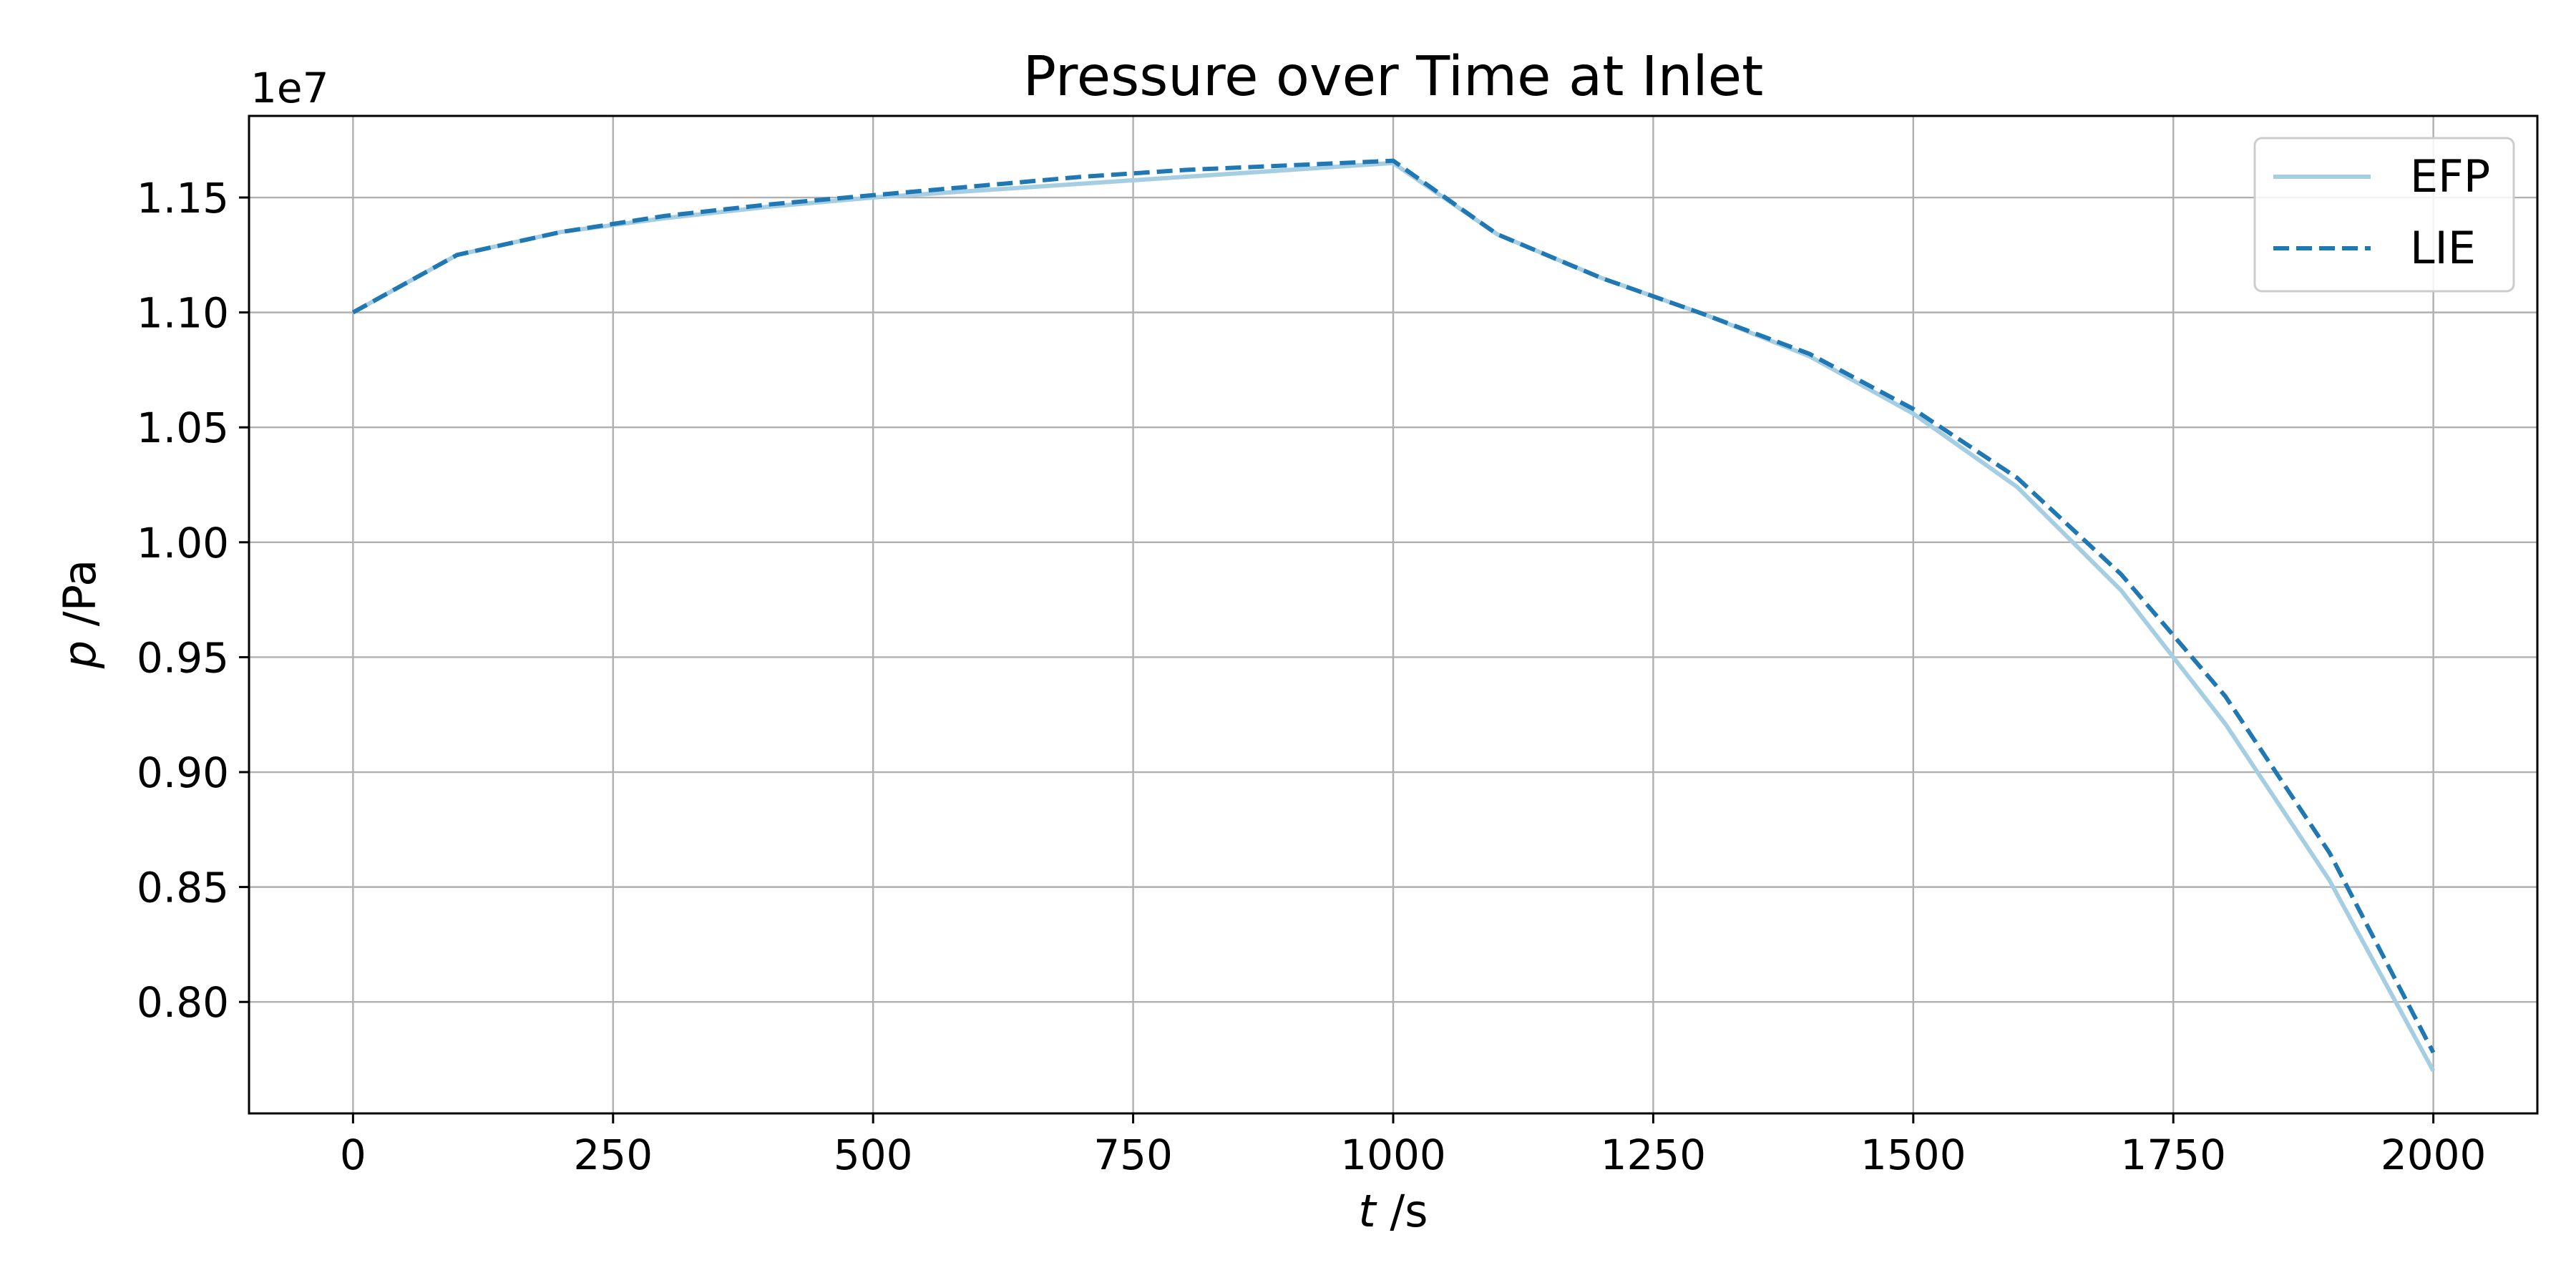 Image resolution: width=2576 pixels, height=1288 pixels. I want to click on y-tick-label: 0.80, so click(183, 1002).